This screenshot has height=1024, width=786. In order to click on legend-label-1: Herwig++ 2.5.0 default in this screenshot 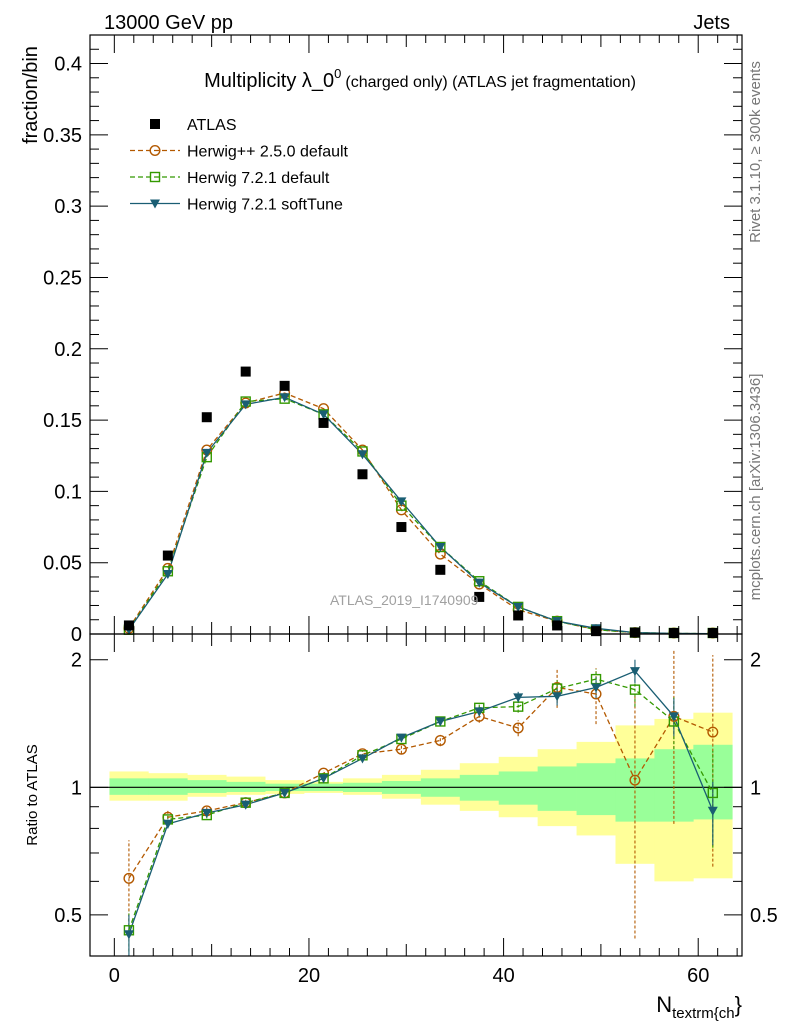, I will do `click(268, 152)`.